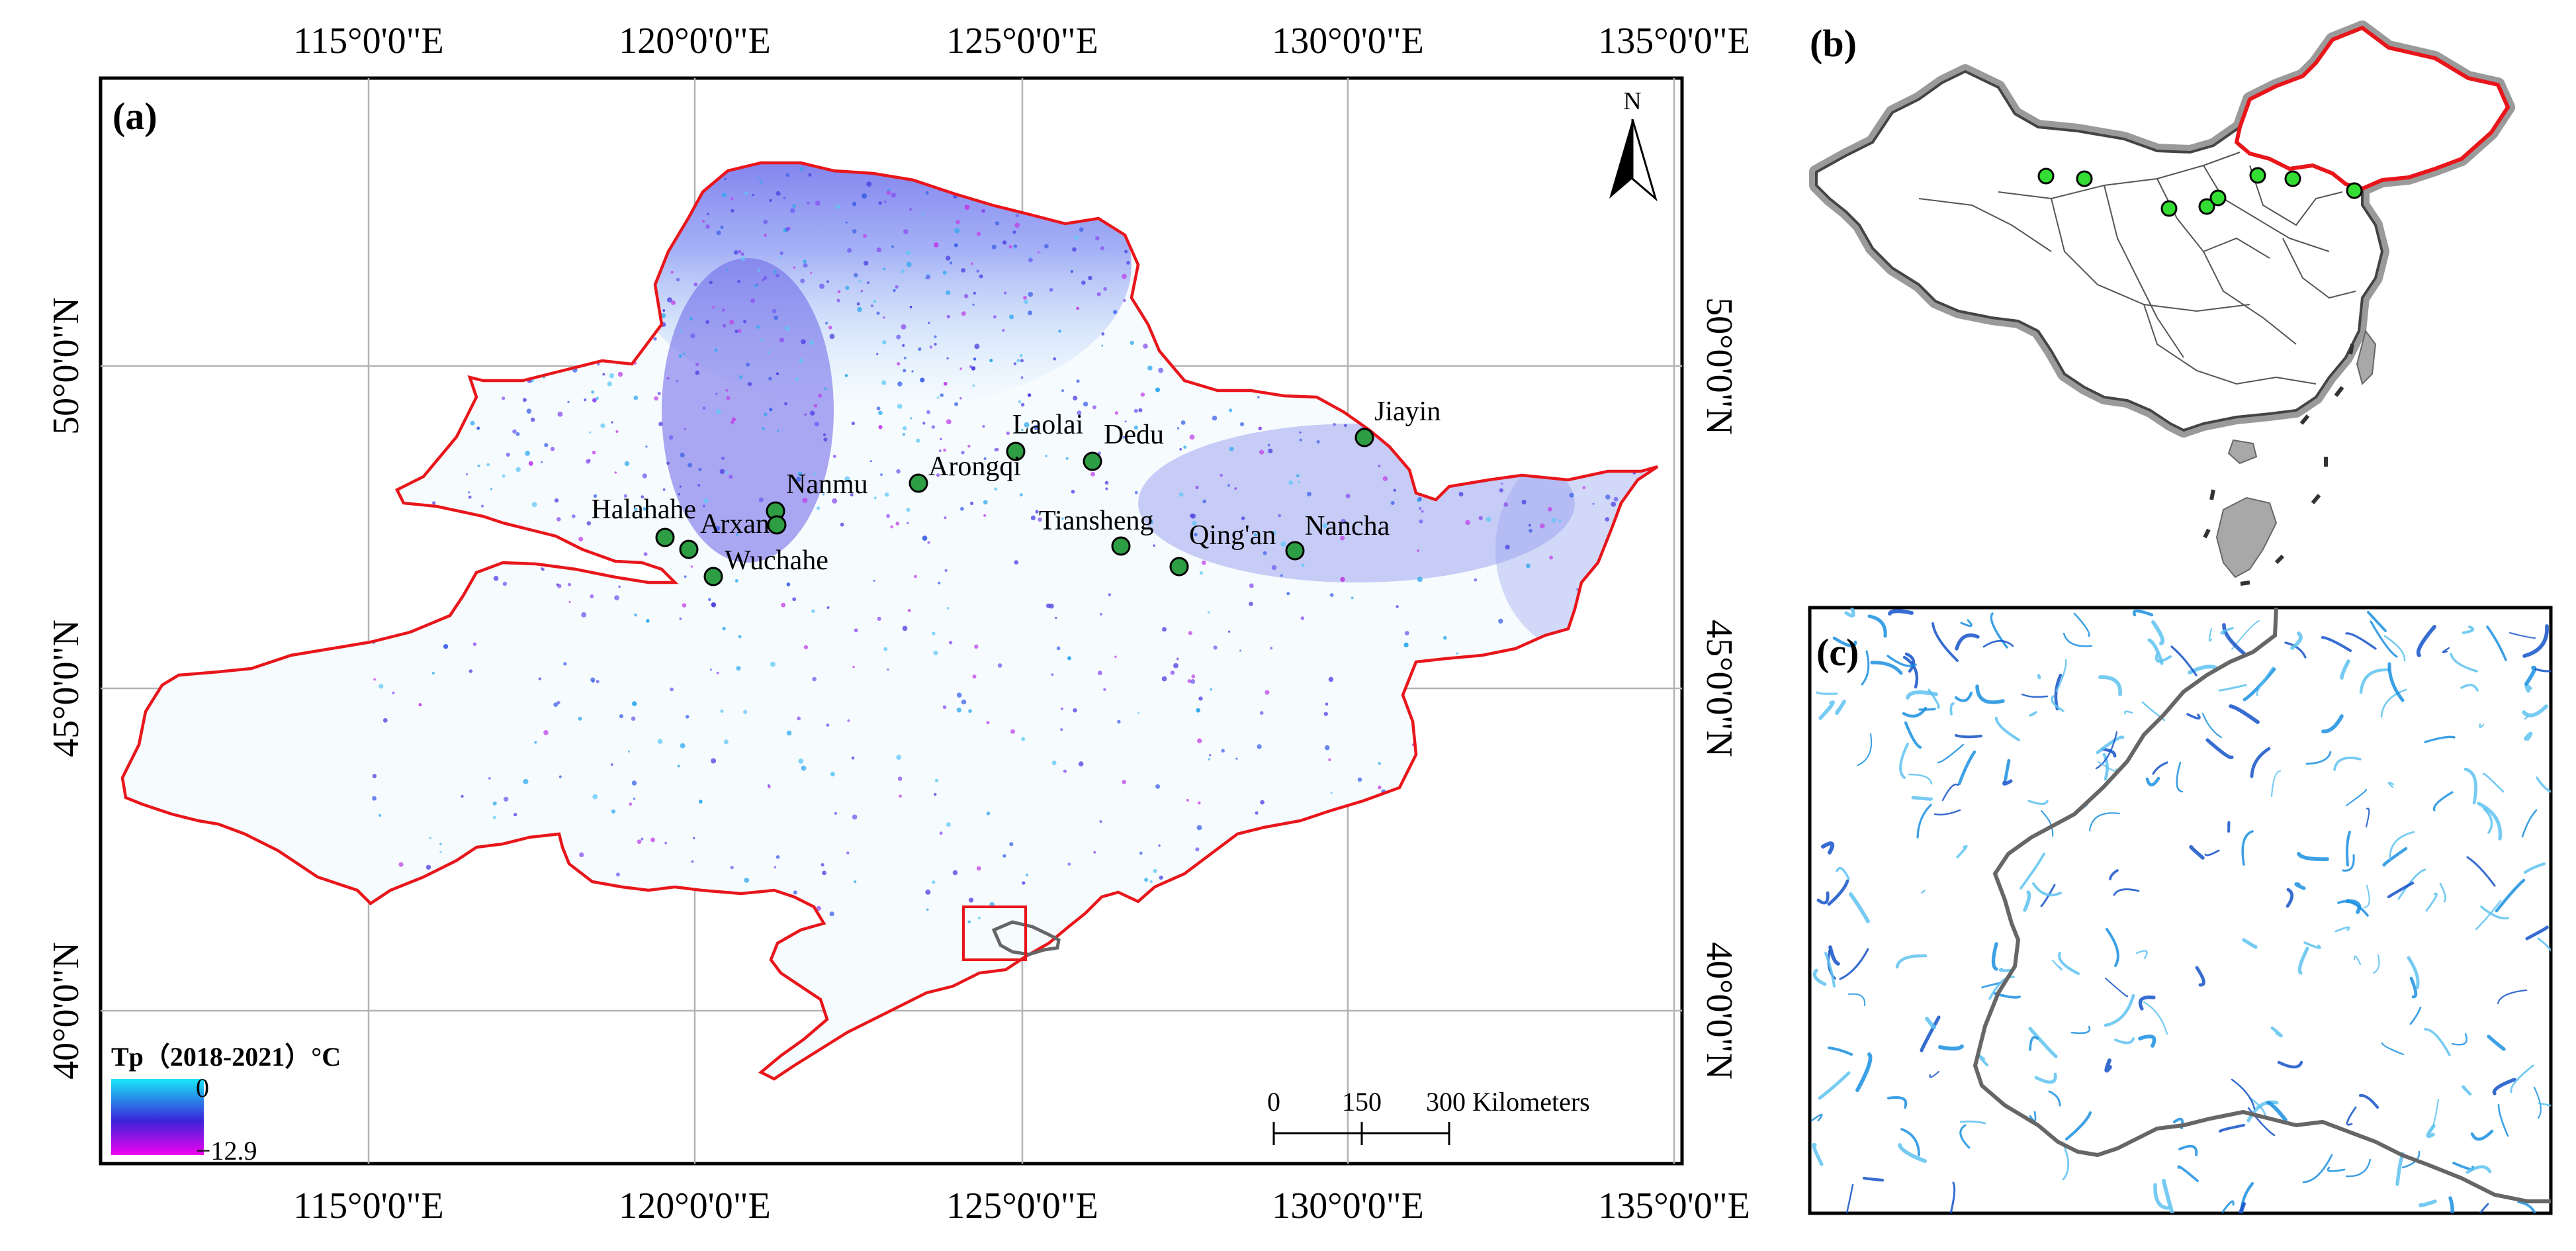 This screenshot has width=2576, height=1251. I want to click on hainan-island, so click(2242, 452).